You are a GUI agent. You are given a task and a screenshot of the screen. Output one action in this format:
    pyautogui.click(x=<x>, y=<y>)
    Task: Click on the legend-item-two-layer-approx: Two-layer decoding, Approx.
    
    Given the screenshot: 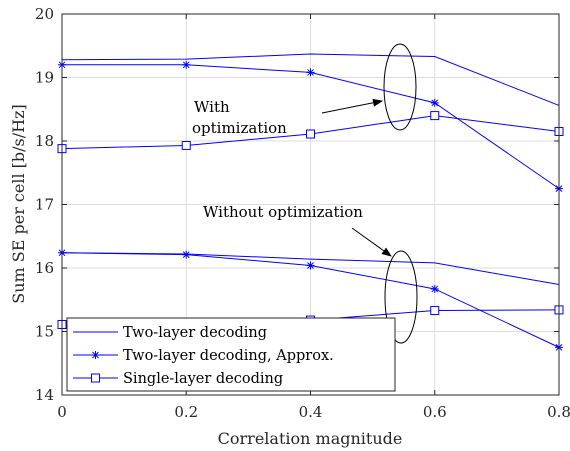 What is the action you would take?
    pyautogui.click(x=203, y=356)
    